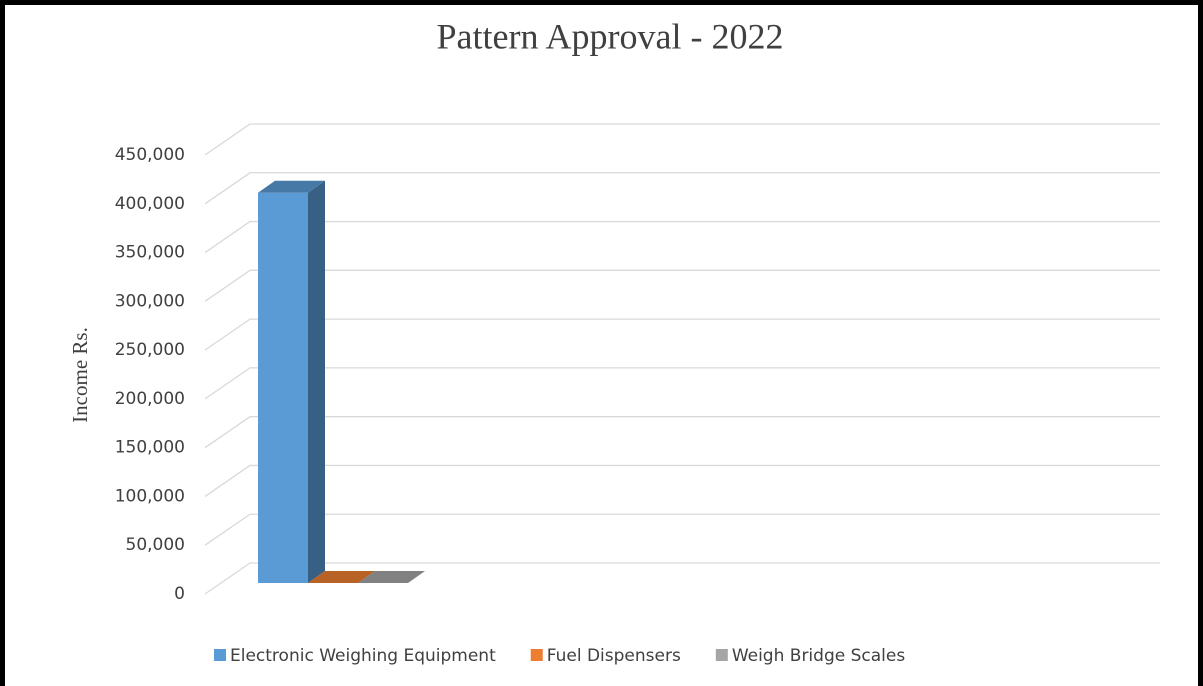 This screenshot has width=1203, height=686. What do you see at coordinates (150, 155) in the screenshot?
I see `y-tick-label: 450,000` at bounding box center [150, 155].